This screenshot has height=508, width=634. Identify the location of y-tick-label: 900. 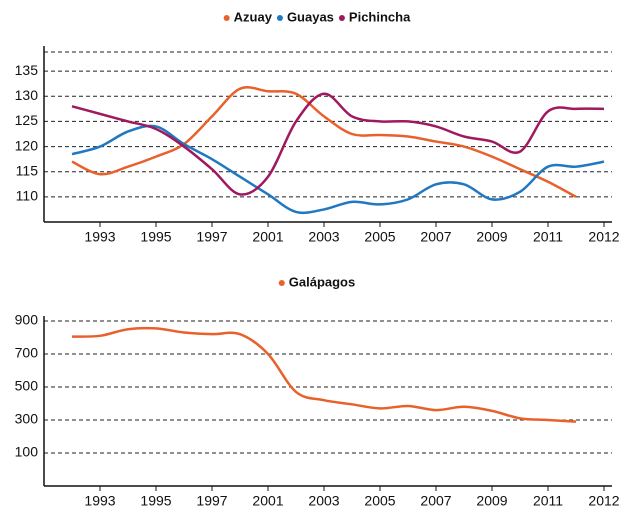
(27, 320).